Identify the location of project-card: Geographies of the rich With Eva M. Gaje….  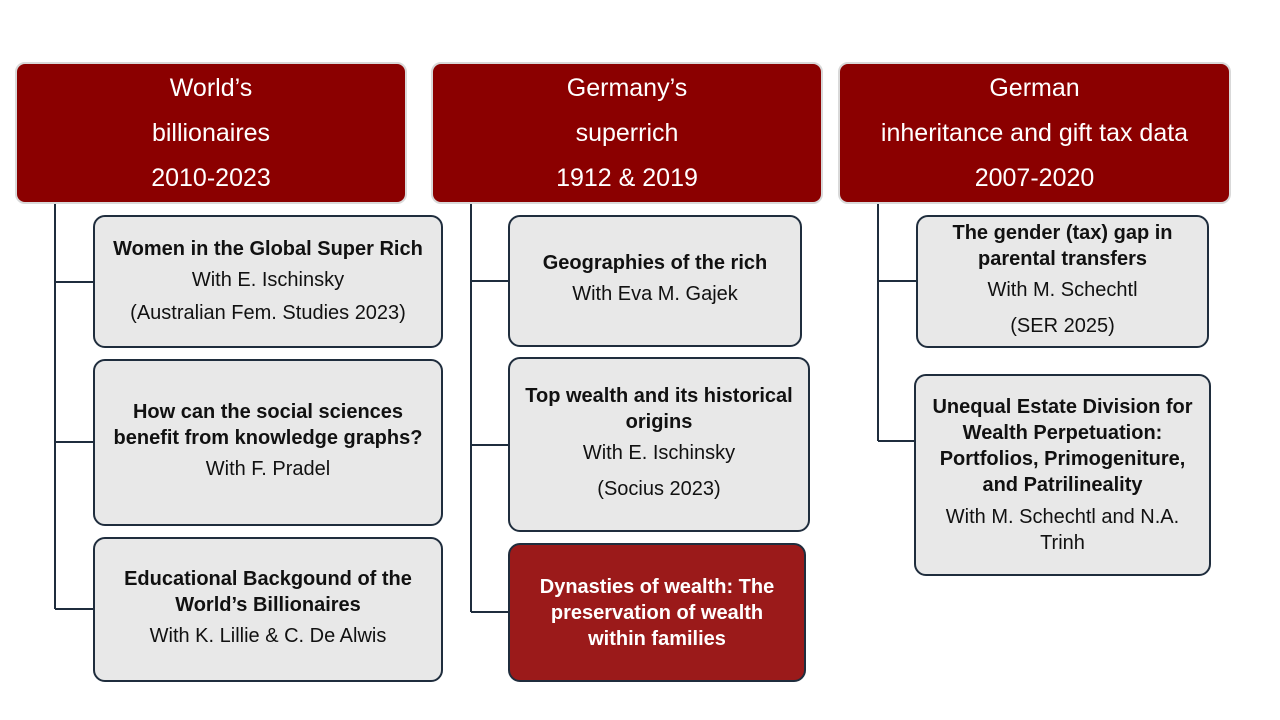
(655, 281).